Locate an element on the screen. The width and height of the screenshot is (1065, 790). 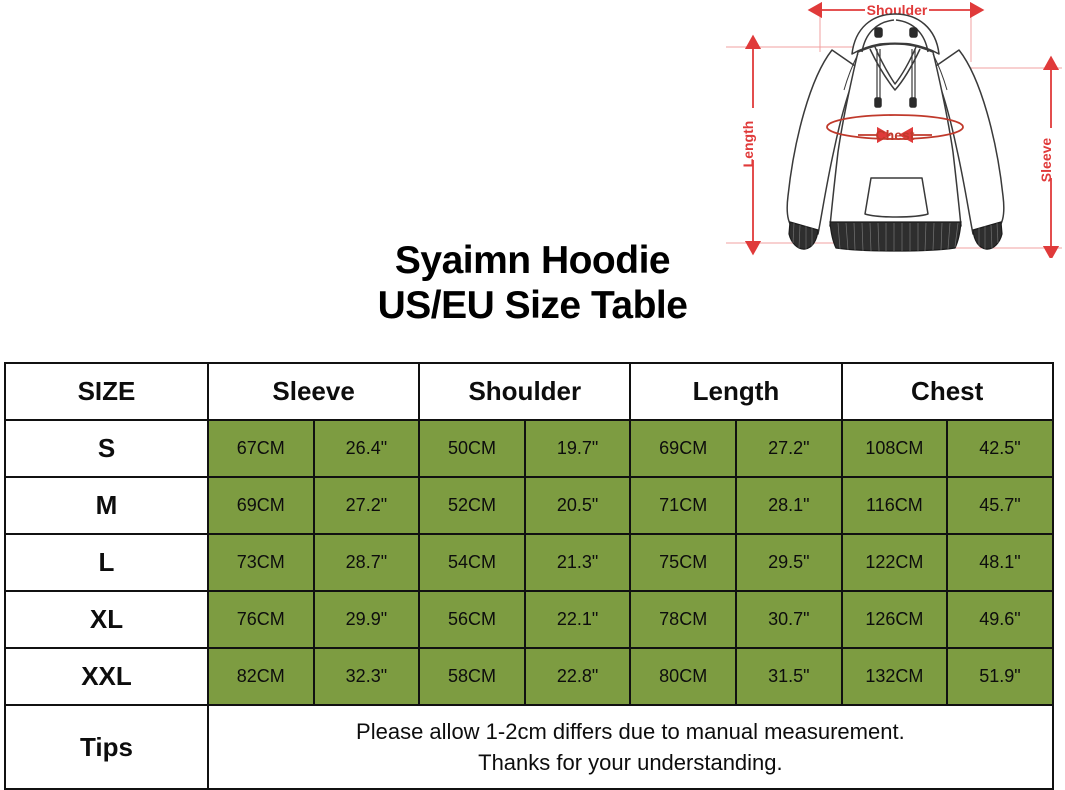
sleeve-cm: 82CM is located at coordinates (261, 676).